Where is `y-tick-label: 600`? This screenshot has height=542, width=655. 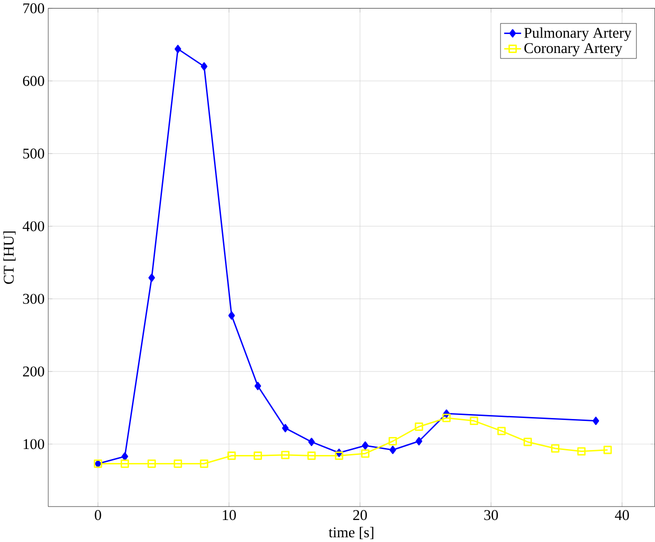 y-tick-label: 600 is located at coordinates (33, 81).